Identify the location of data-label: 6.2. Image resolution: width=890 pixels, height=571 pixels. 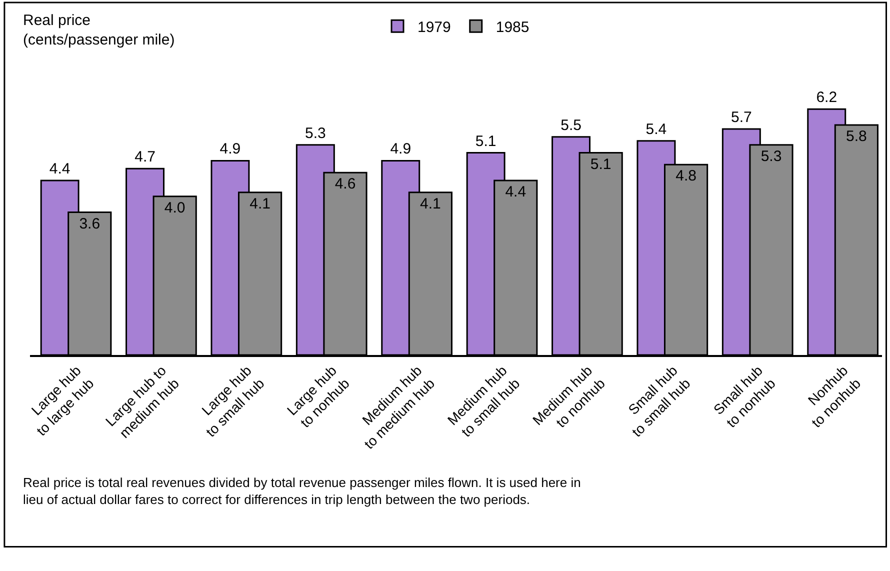
(827, 97).